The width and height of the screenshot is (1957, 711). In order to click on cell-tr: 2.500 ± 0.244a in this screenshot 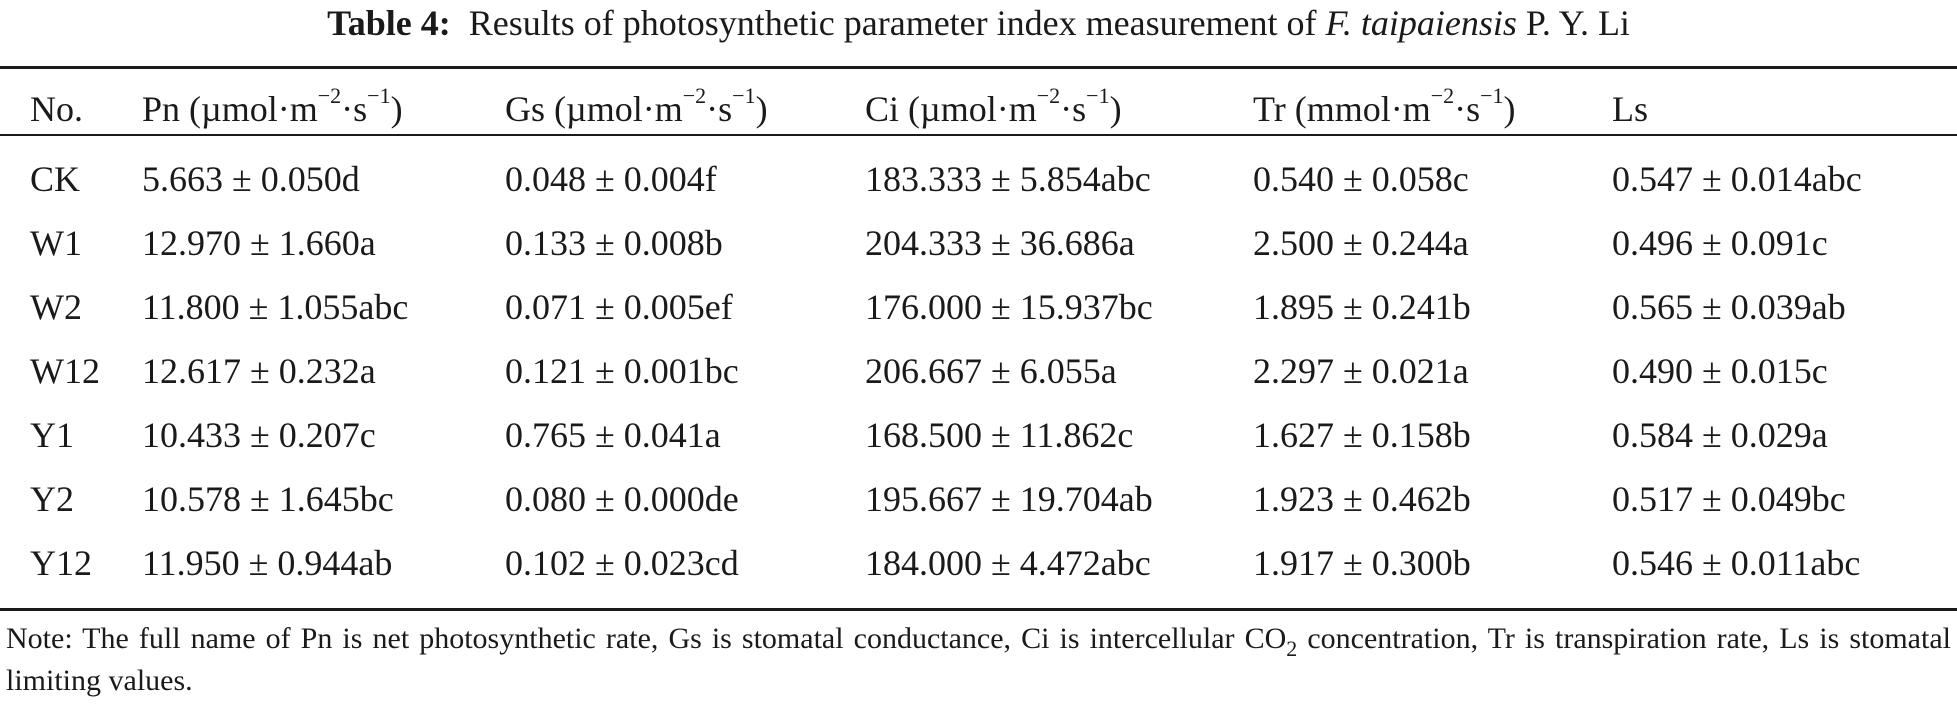, I will do `click(1361, 243)`.